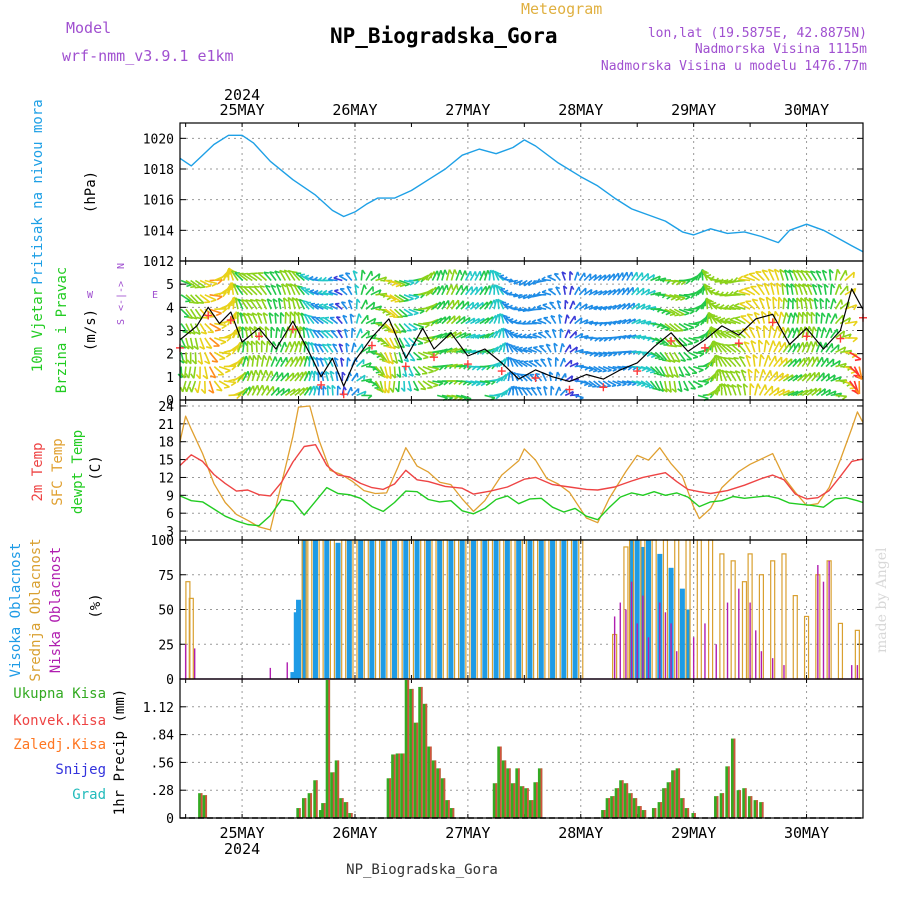  What do you see at coordinates (166, 576) in the screenshot?
I see `ytick-label: 75` at bounding box center [166, 576].